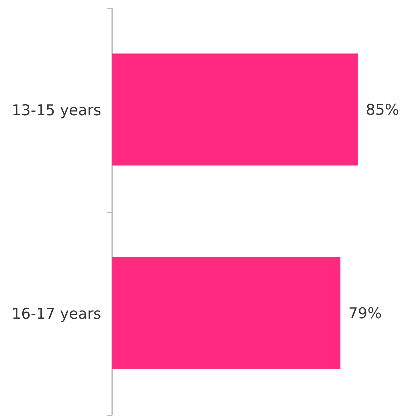 The image size is (400, 419). I want to click on y-tick-label: 16-17 years, so click(57, 313).